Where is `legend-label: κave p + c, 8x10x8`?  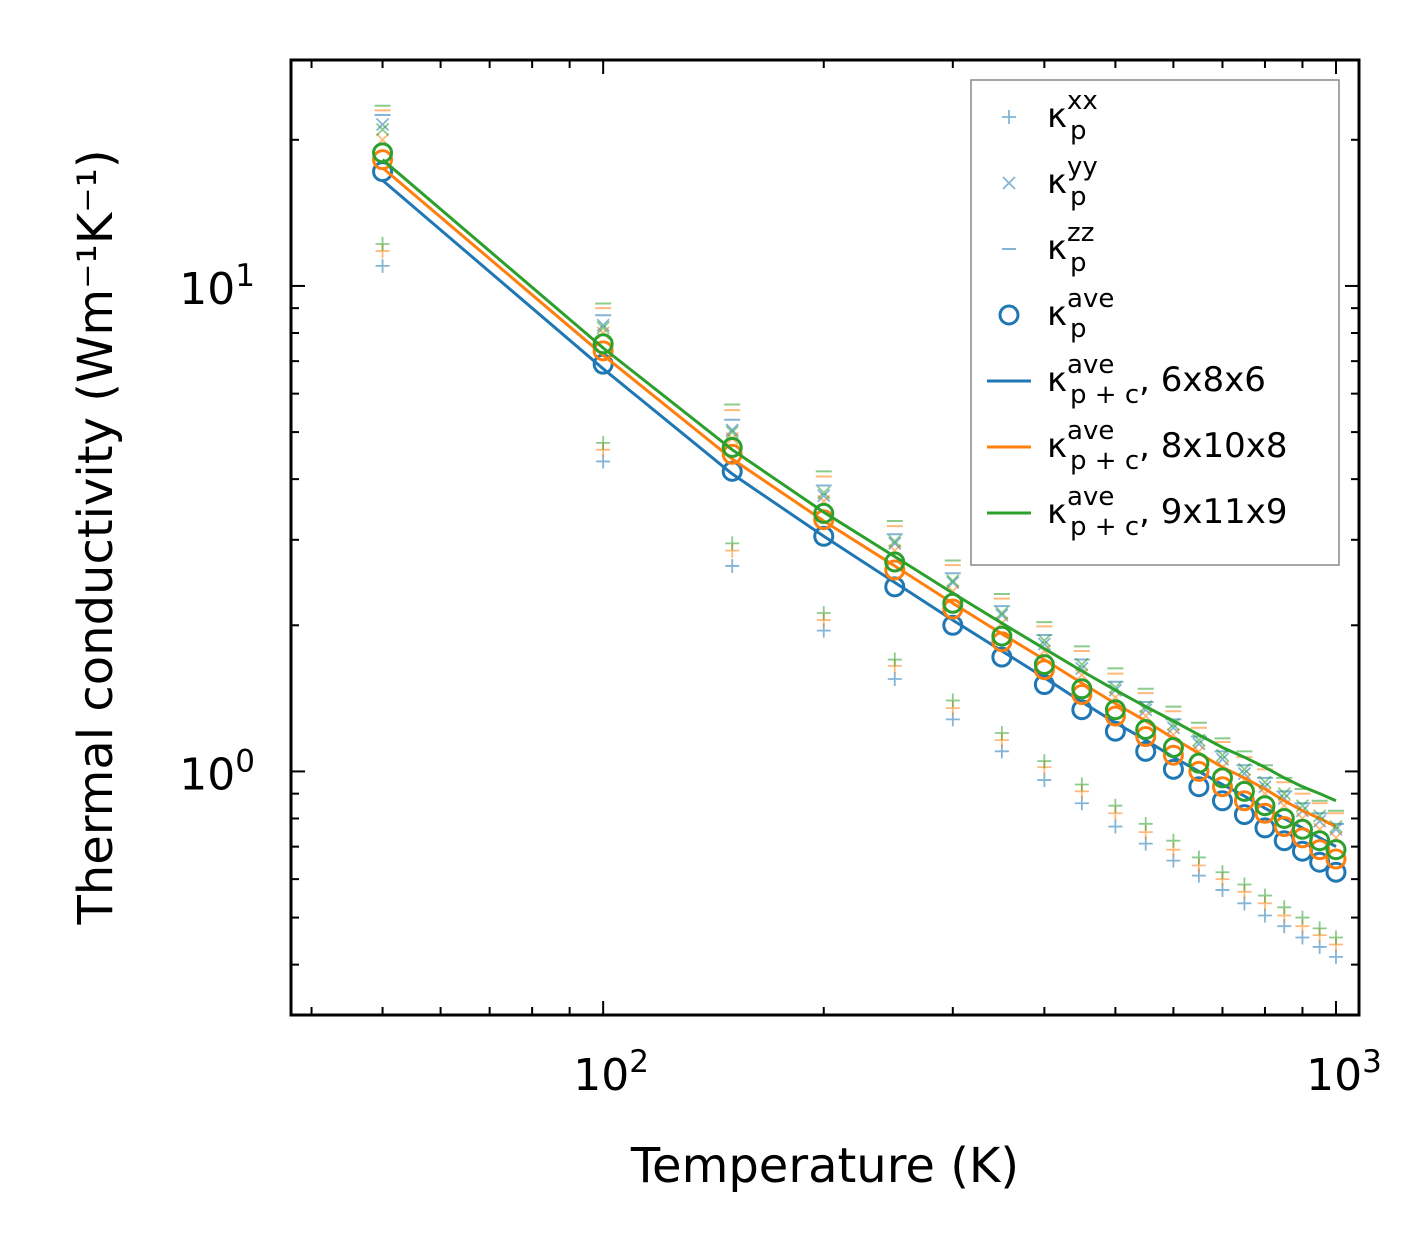
legend-label: κave p + c, 8x10x8 is located at coordinates (1167, 446).